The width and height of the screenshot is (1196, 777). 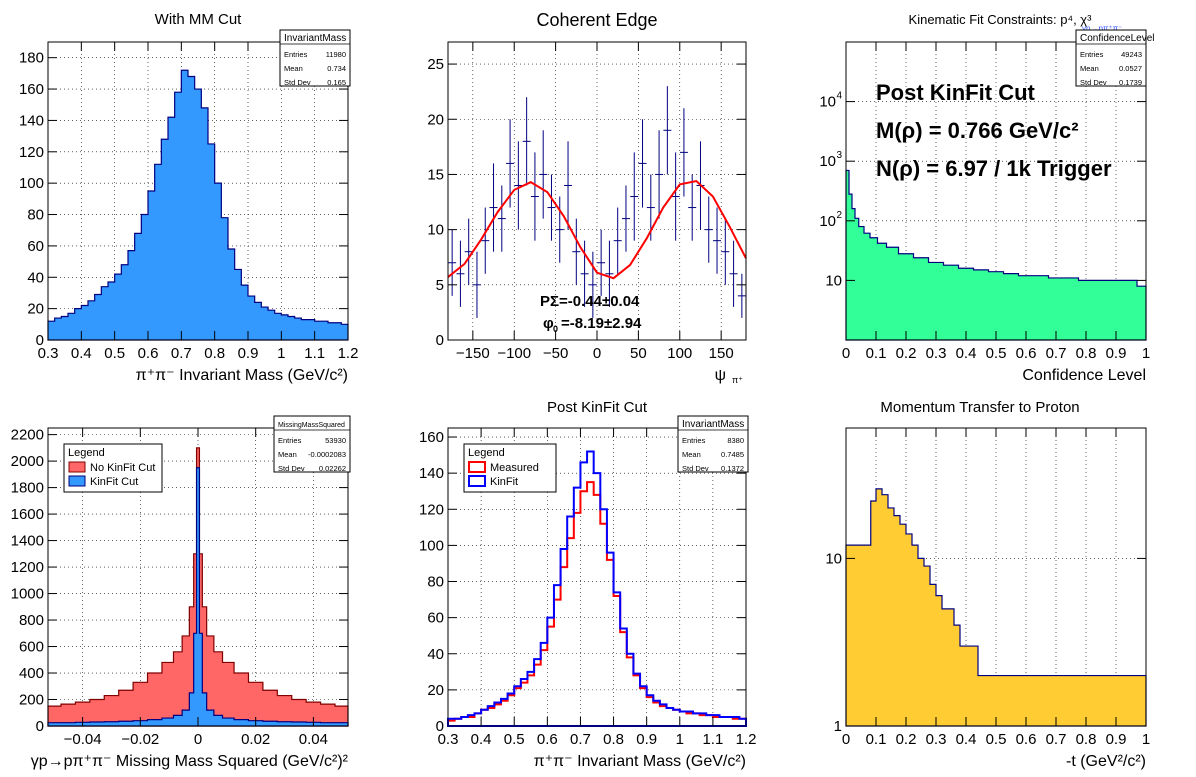 I want to click on annotation-rho-mass: M(ρ) = 0.766 GeV/c², so click(x=977, y=130).